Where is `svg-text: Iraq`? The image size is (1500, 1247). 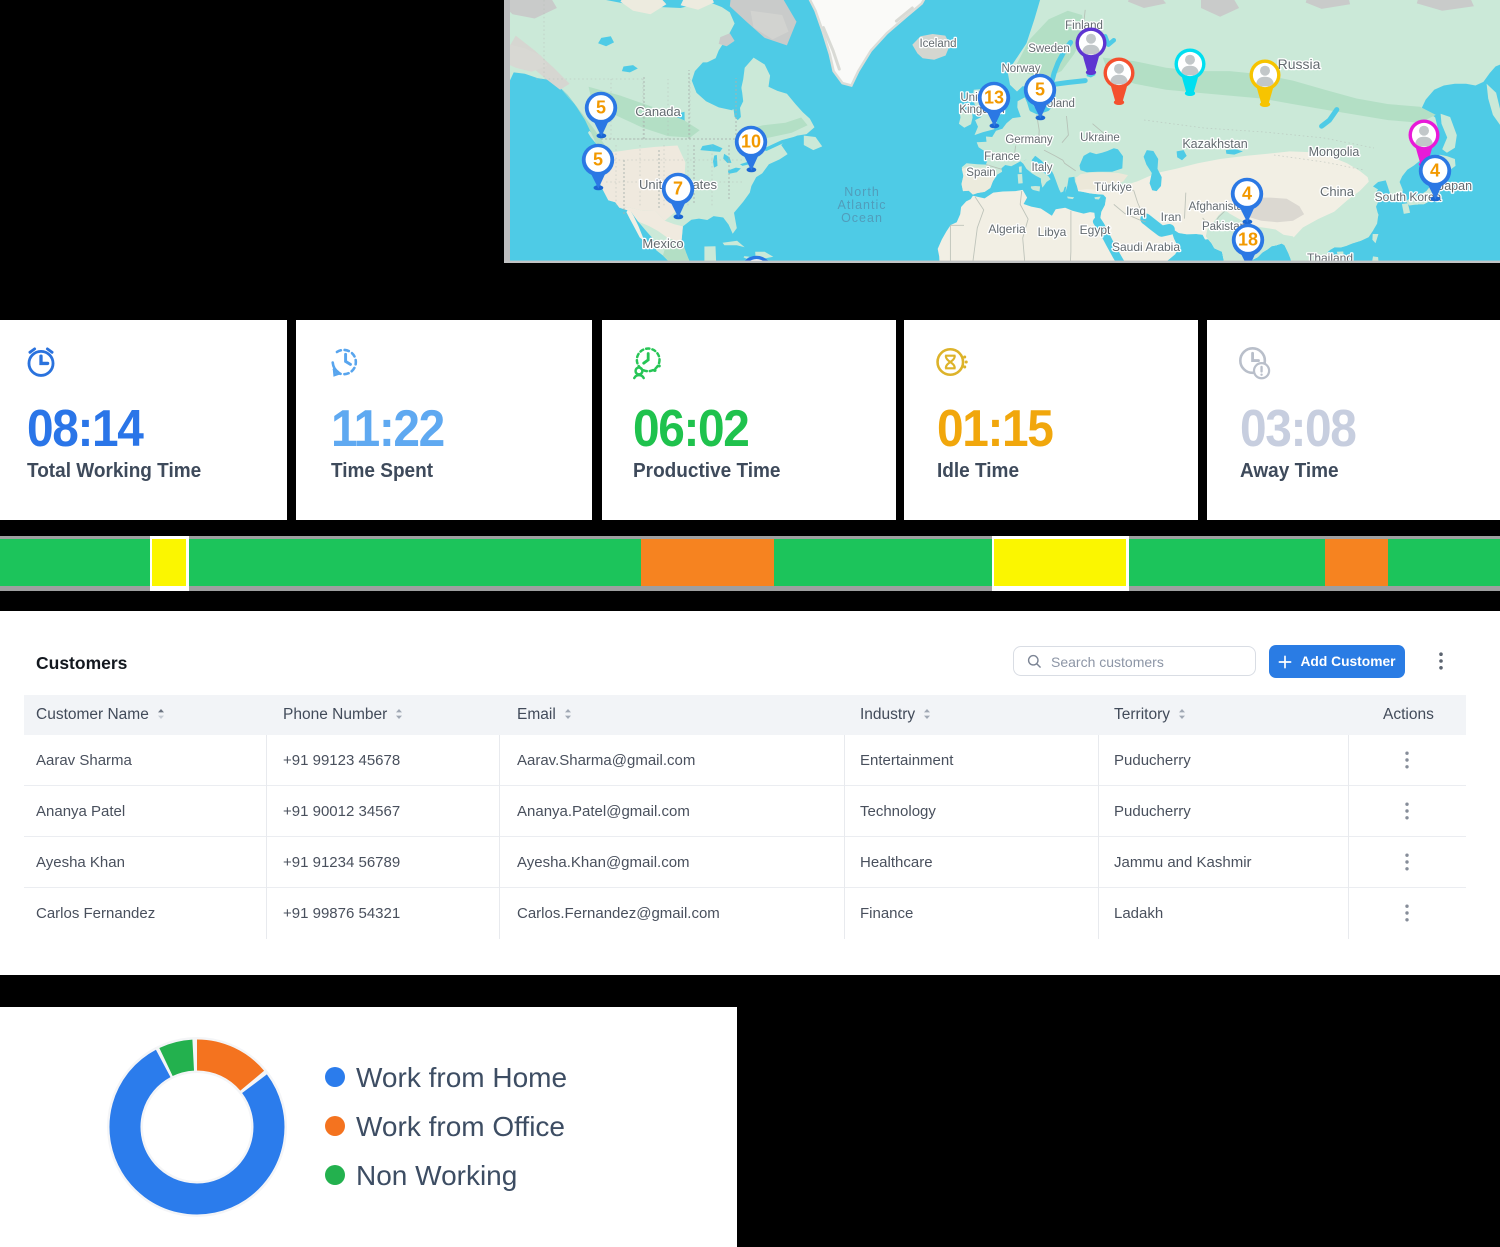
svg-text: Iraq is located at coordinates (1136, 212).